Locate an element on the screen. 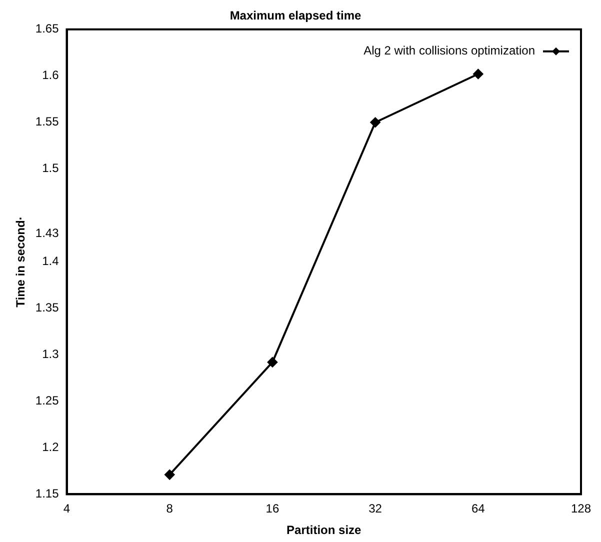  x-tick-label: 8 is located at coordinates (170, 509).